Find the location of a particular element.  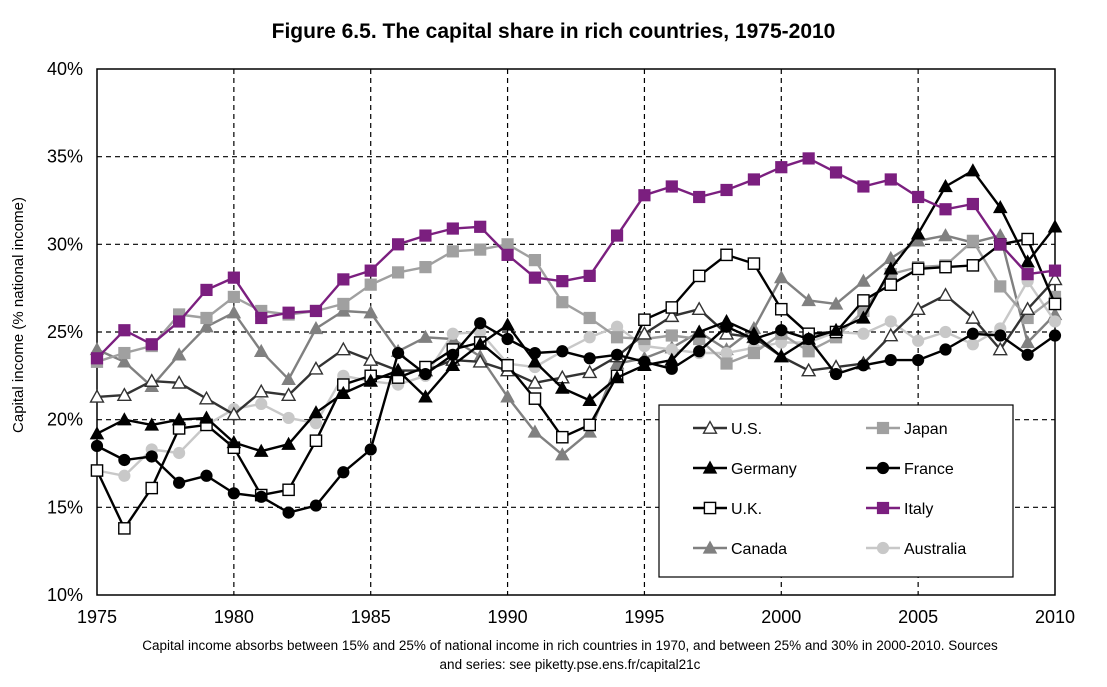

y-tick-label: 35% is located at coordinates (65, 157).